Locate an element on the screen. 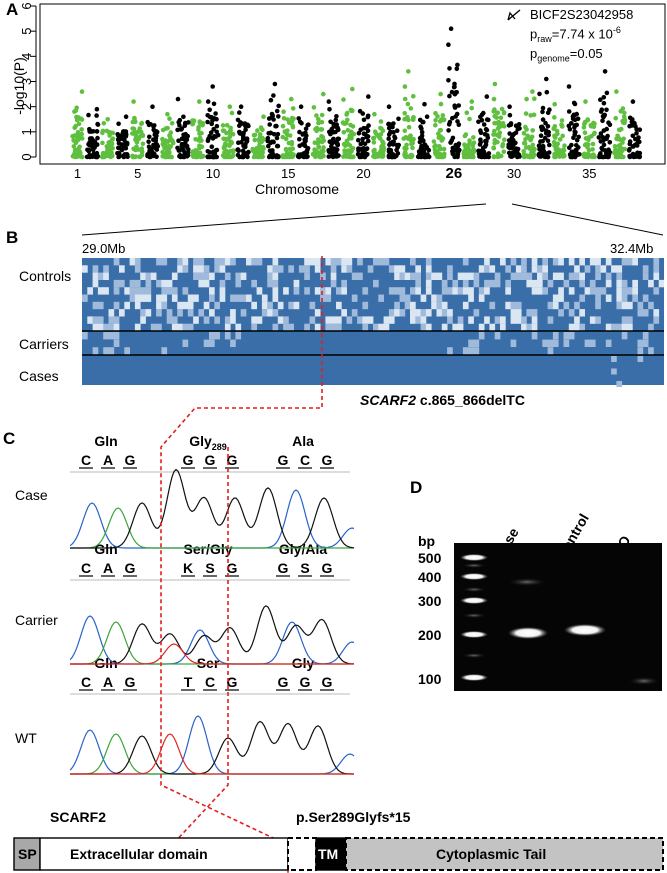  trace-T is located at coordinates (212, 754).